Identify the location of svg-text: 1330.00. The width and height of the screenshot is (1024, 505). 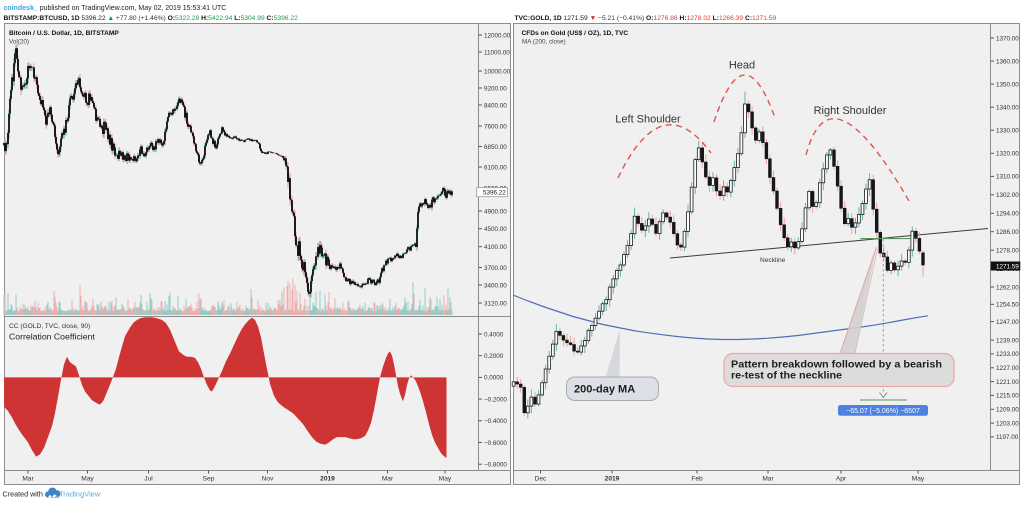
(1007, 131).